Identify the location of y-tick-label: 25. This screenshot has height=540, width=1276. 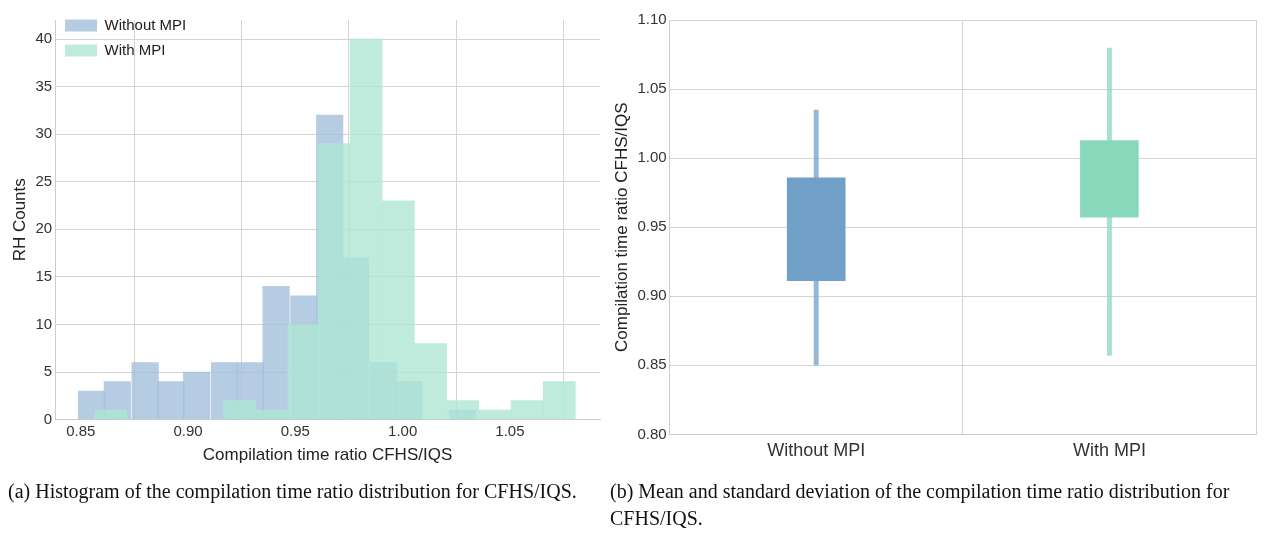
(44, 180).